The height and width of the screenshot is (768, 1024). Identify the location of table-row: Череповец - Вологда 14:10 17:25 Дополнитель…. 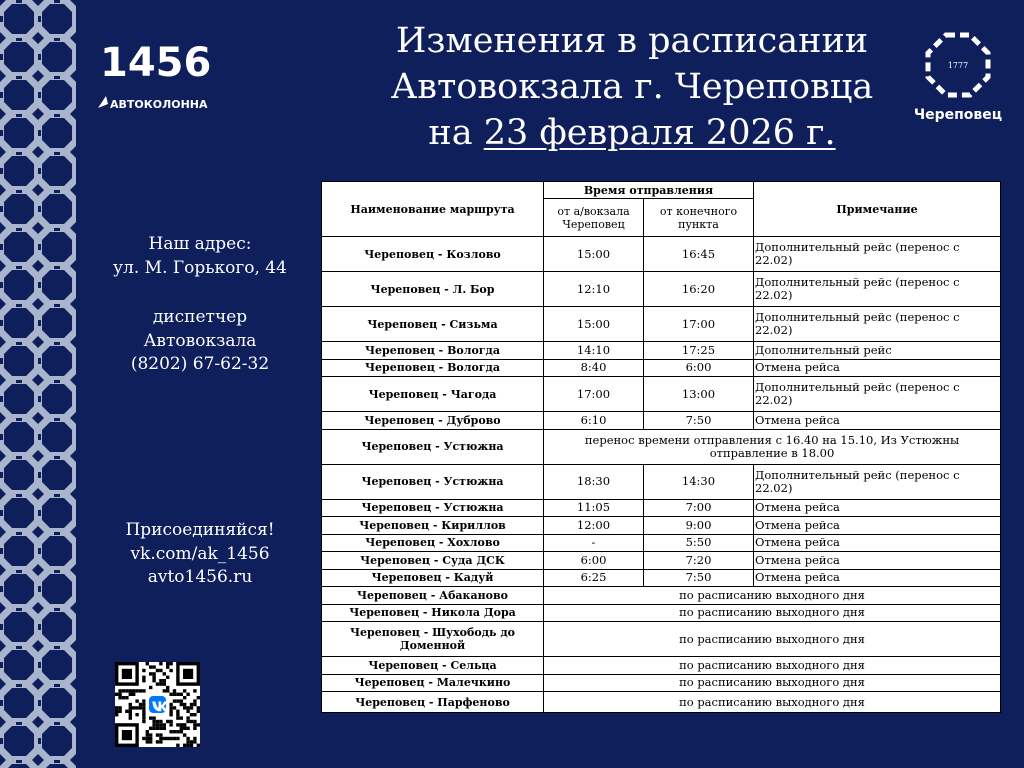
(661, 350).